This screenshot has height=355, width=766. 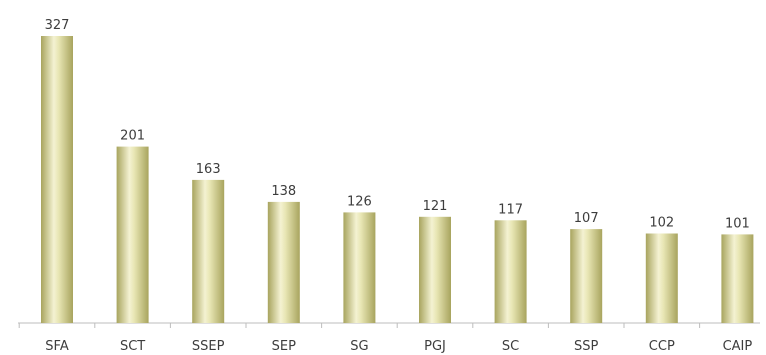 What do you see at coordinates (586, 276) in the screenshot?
I see `bar-ssp` at bounding box center [586, 276].